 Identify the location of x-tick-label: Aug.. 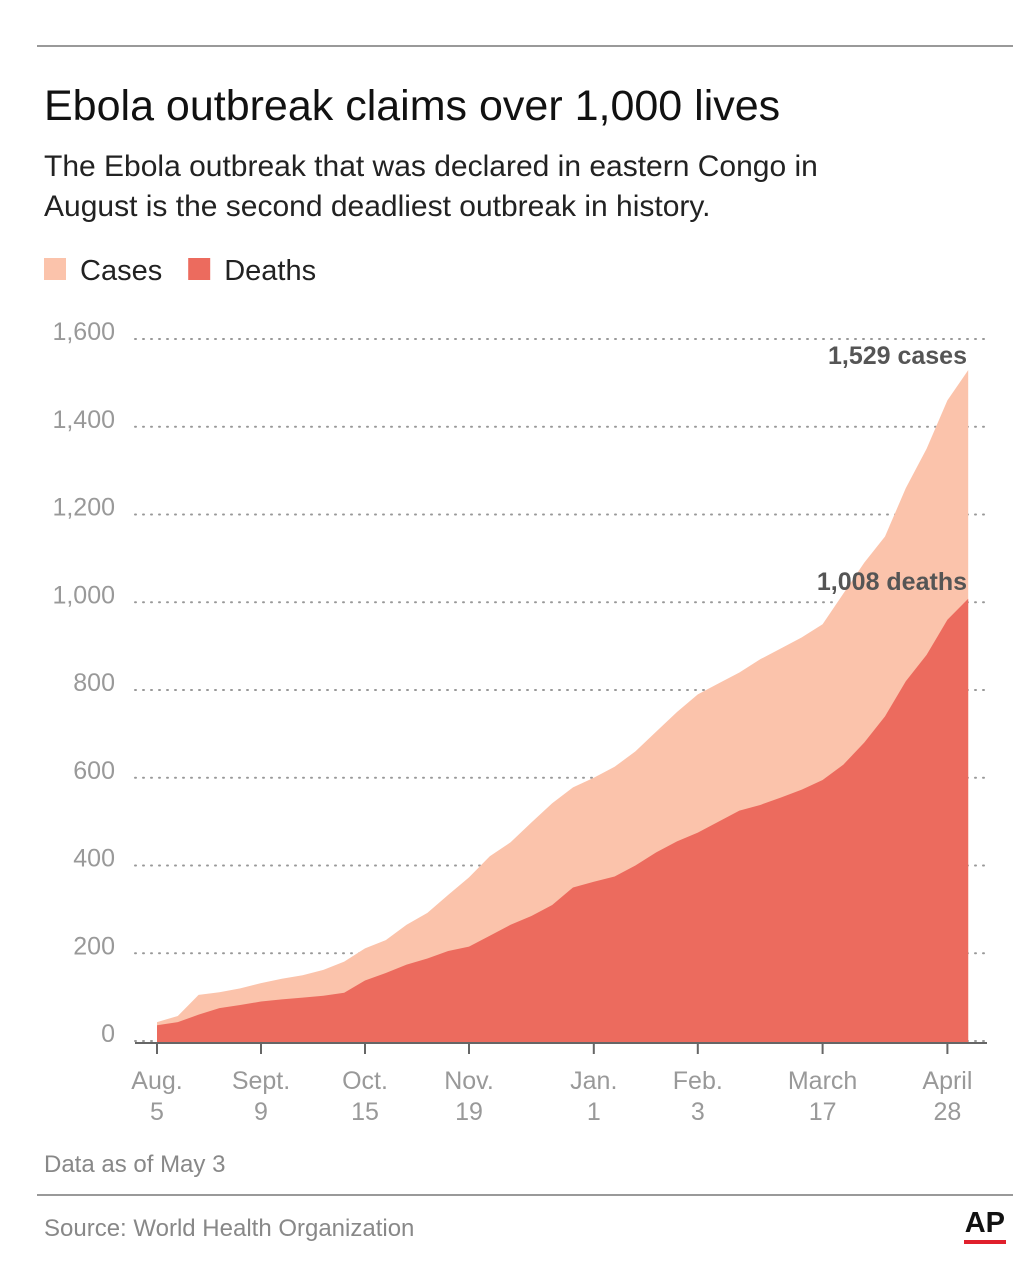
(156, 1081).